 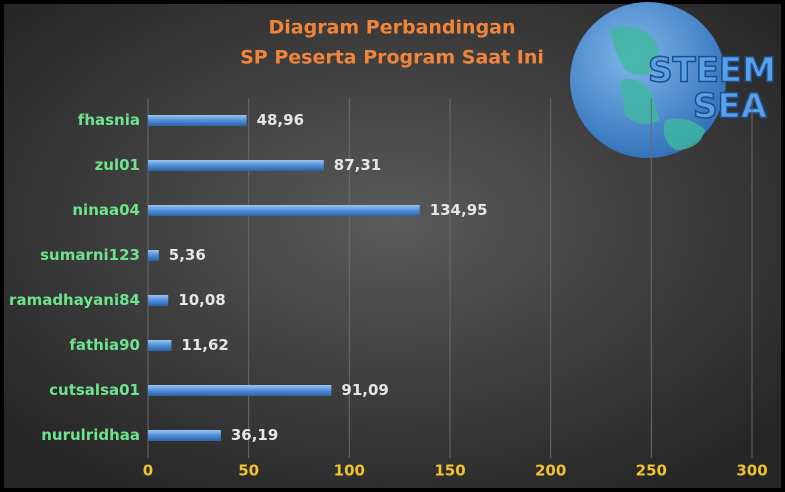 I want to click on data-label: 10,08, so click(x=201, y=300).